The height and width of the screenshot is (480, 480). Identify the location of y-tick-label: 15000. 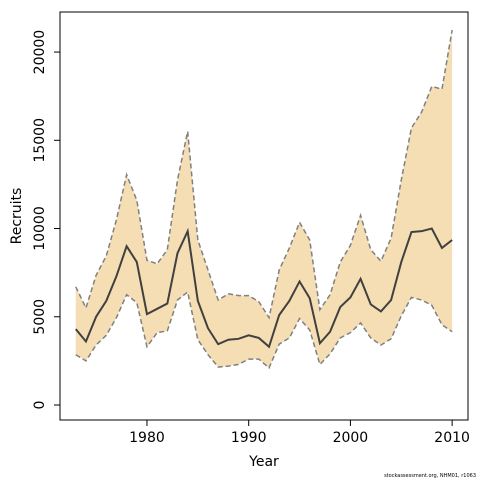
(40, 140).